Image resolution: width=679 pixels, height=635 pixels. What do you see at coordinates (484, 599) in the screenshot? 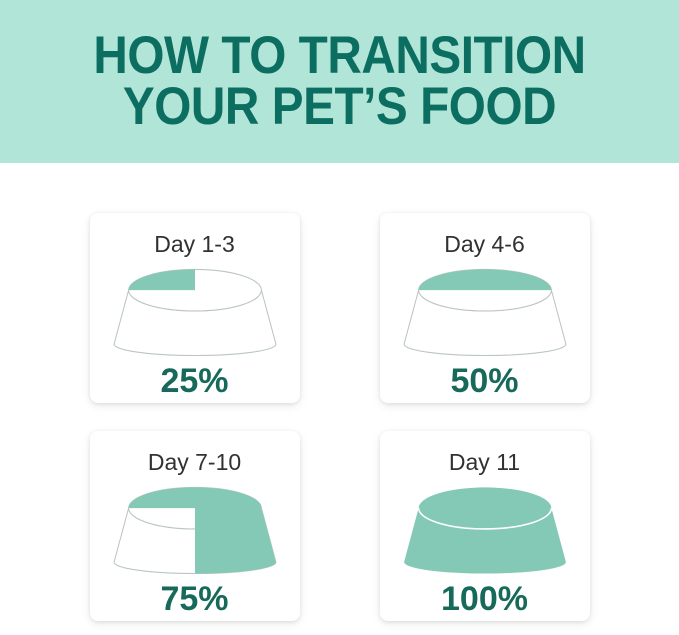
I see `percent-label: 100%` at bounding box center [484, 599].